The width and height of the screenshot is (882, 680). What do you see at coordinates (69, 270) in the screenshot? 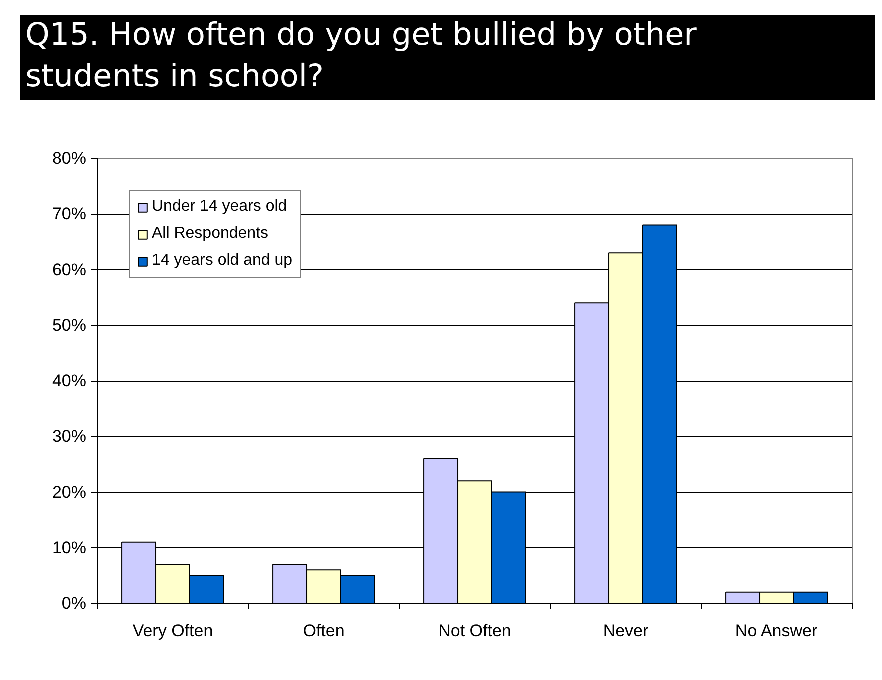
I see `y-tick-label: 60%` at bounding box center [69, 270].